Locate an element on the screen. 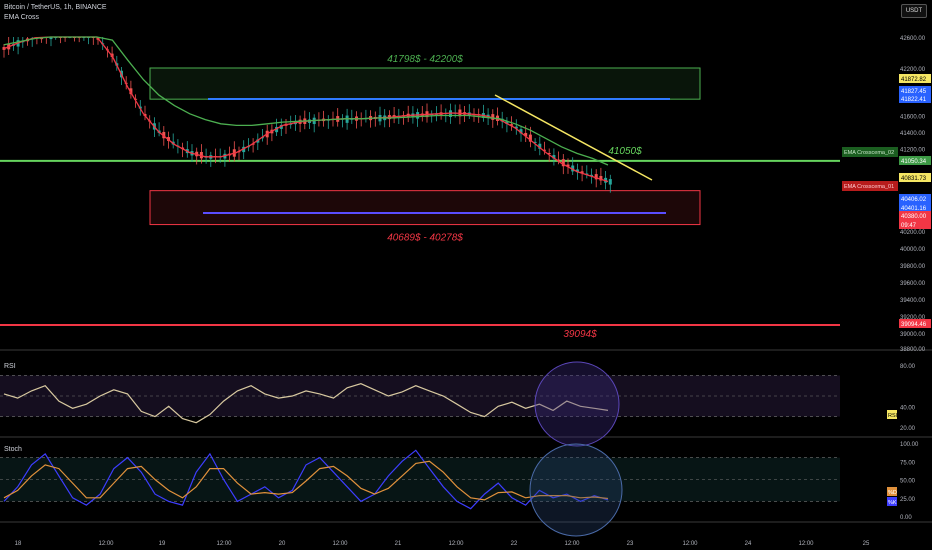 This screenshot has width=932, height=550. stoch-tick: 50.00 is located at coordinates (908, 482).